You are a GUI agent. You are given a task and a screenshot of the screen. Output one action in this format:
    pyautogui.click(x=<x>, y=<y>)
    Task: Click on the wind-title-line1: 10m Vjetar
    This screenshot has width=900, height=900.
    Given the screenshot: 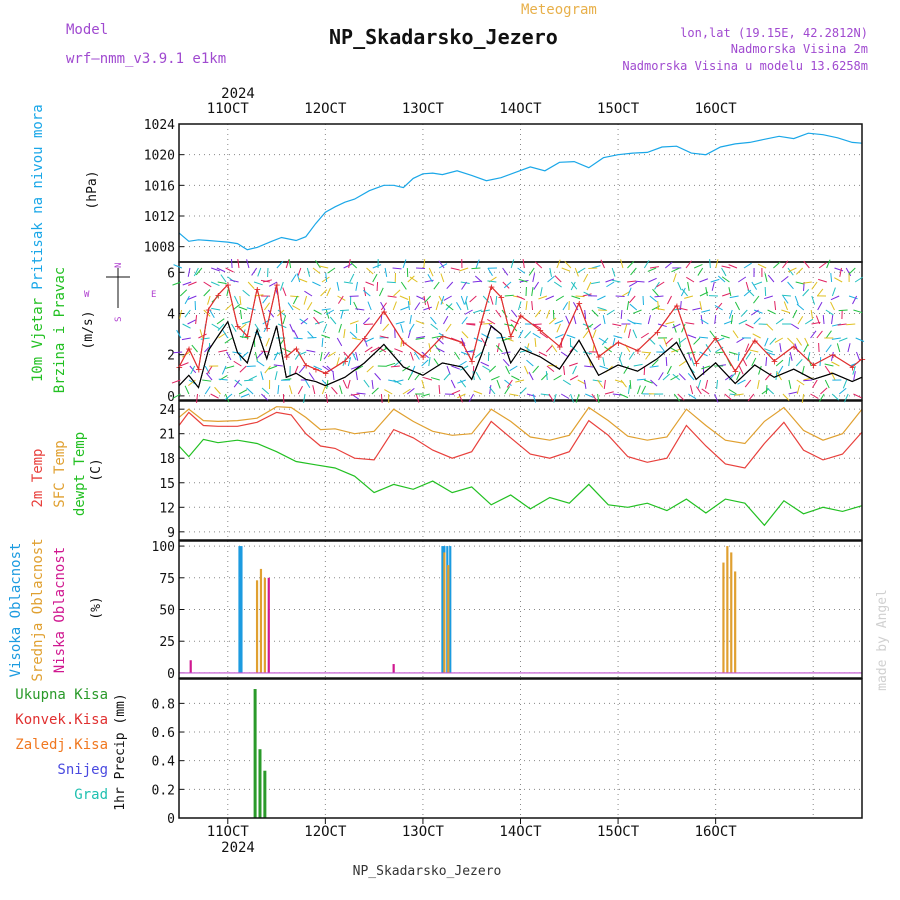 What is the action you would take?
    pyautogui.click(x=38, y=340)
    